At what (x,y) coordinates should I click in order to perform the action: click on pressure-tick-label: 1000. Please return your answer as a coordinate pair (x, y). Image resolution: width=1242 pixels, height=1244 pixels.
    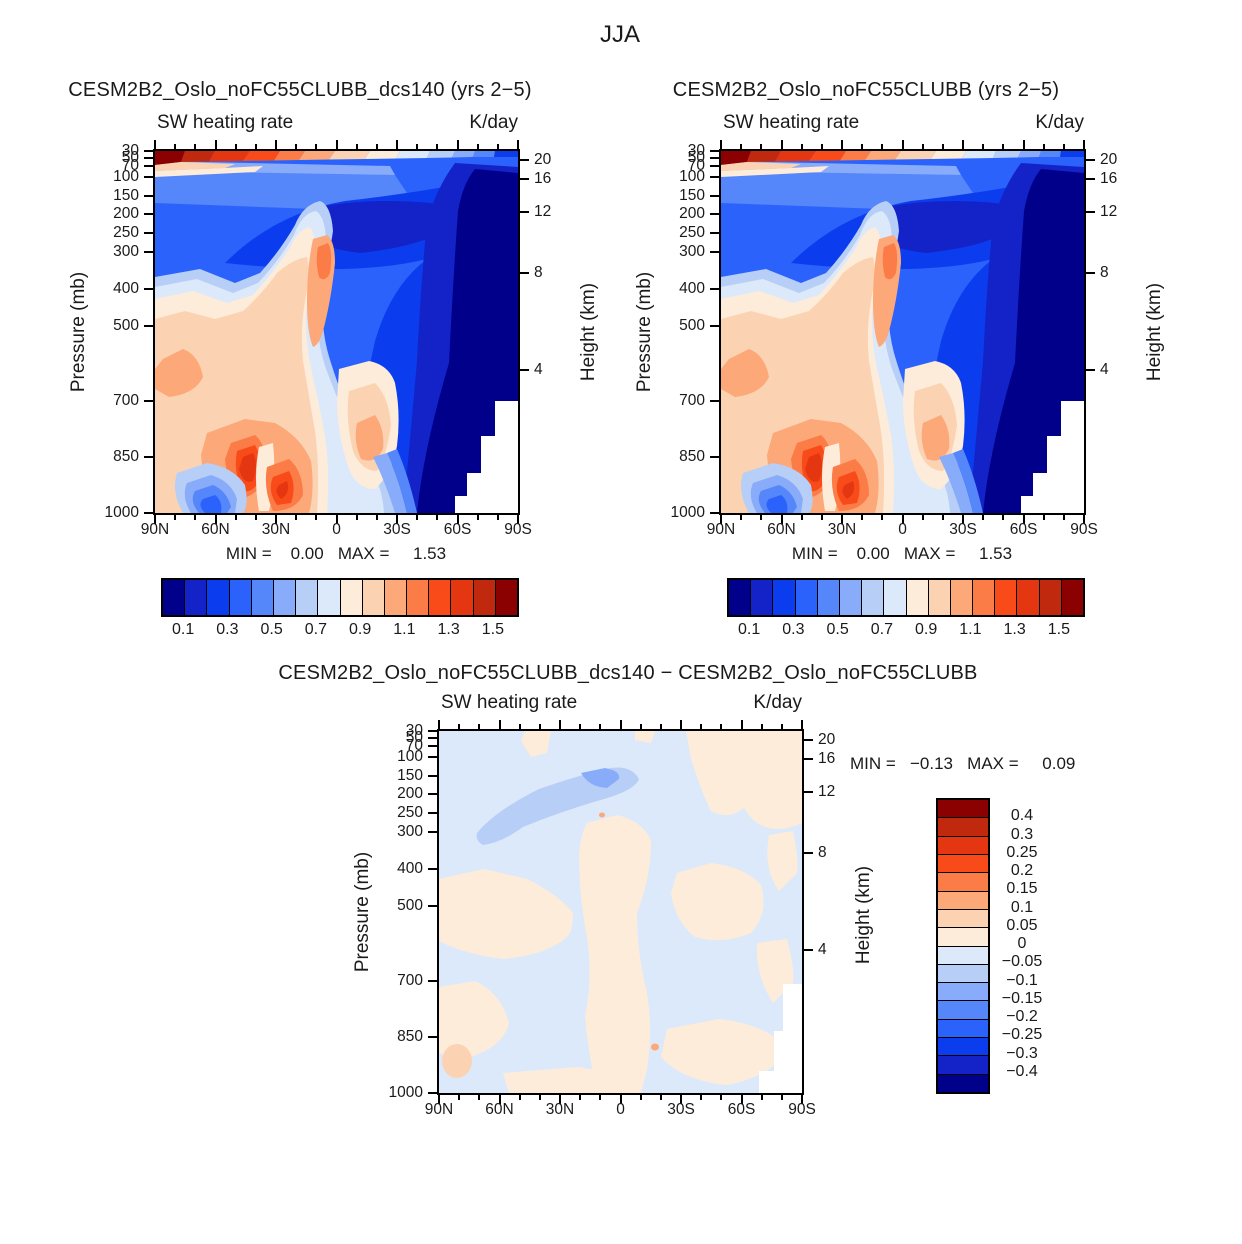
    Looking at the image, I should click on (687, 512).